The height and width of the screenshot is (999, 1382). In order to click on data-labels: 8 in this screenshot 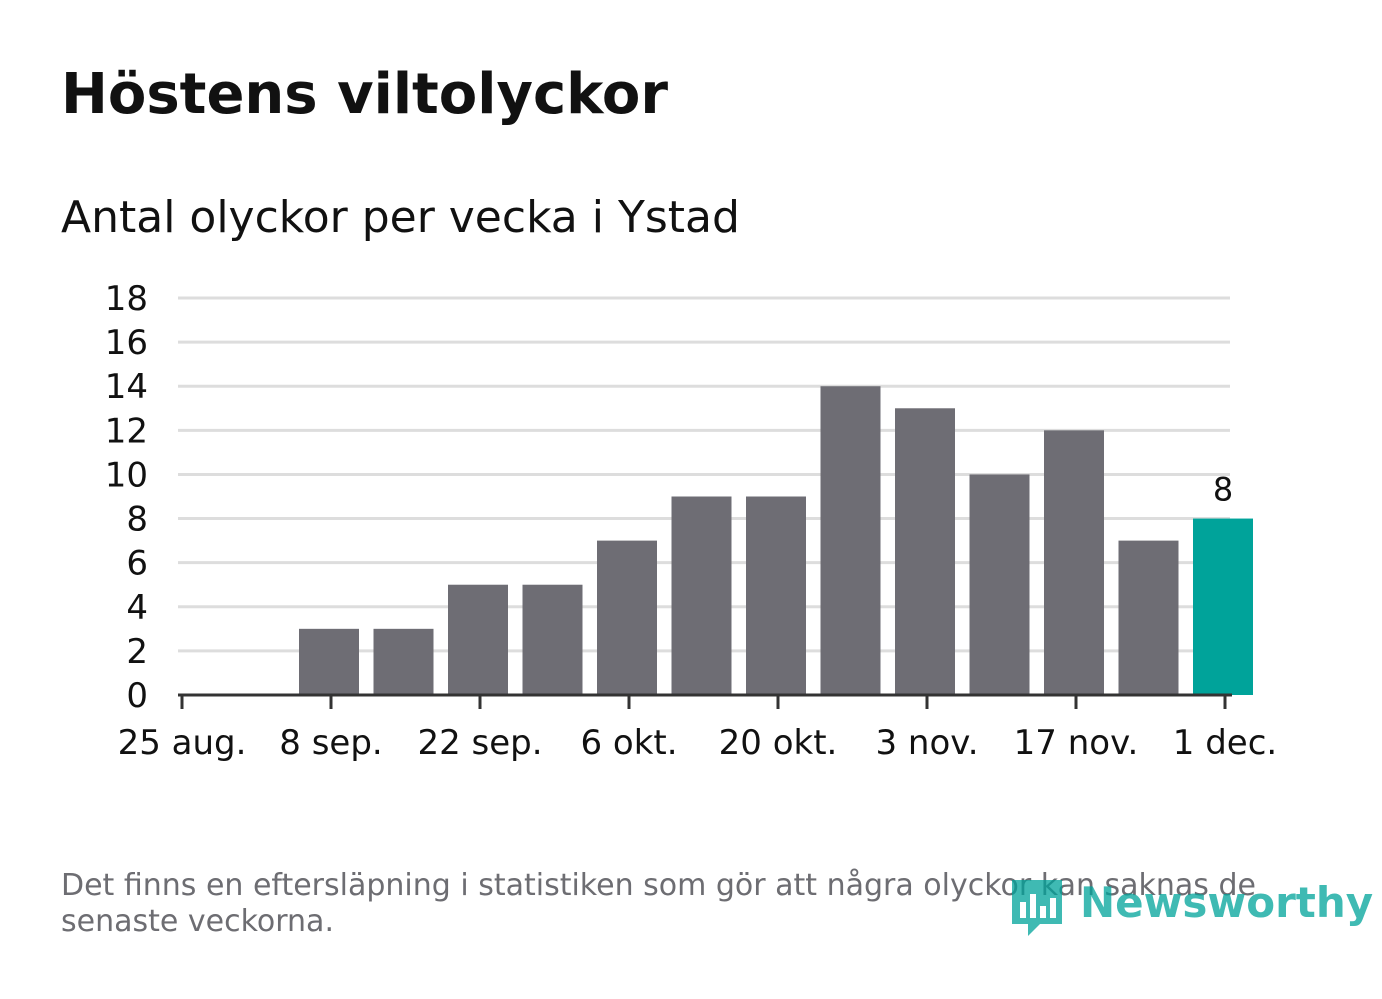, I will do `click(1223, 490)`.